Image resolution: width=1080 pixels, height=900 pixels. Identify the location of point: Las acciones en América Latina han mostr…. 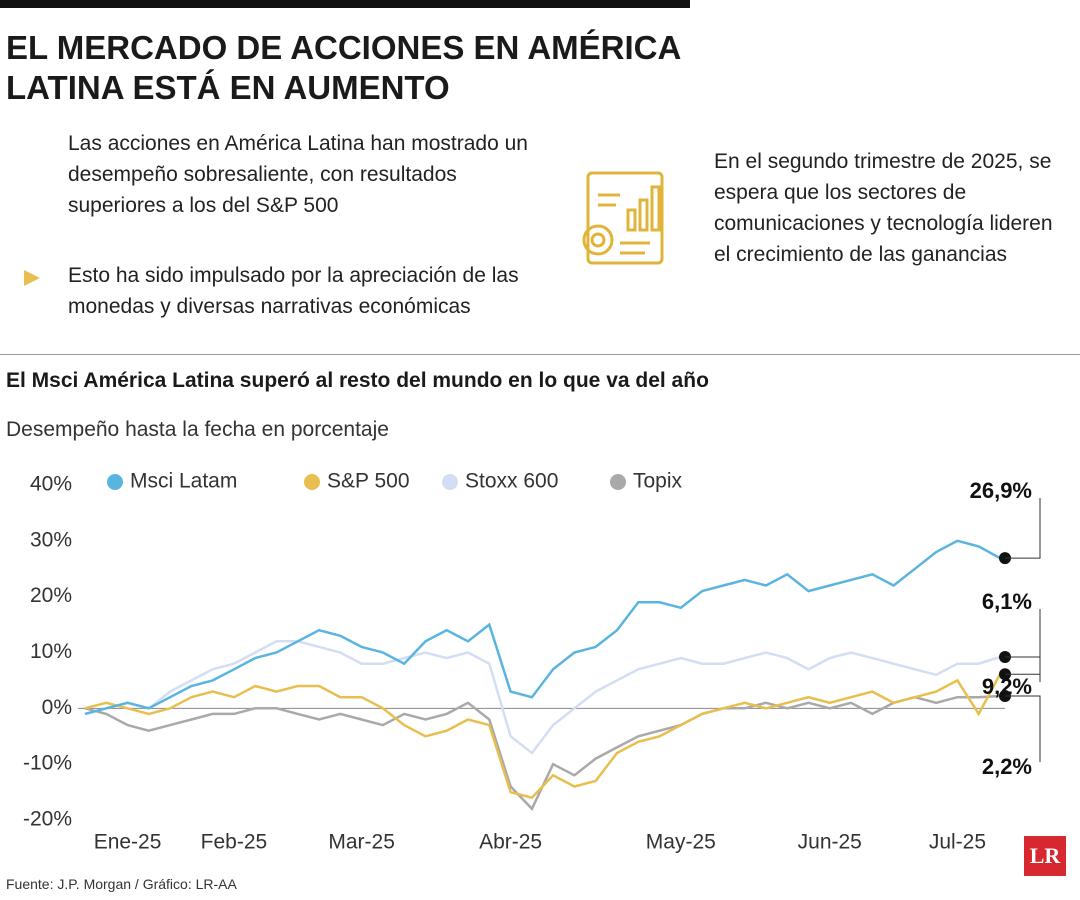
(298, 174).